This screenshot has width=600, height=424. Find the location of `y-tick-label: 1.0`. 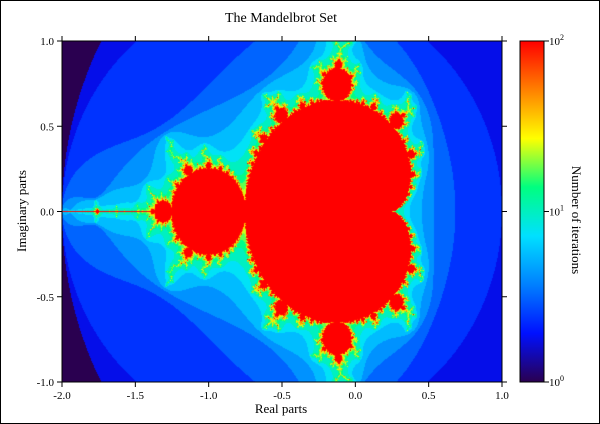

y-tick-label: 1.0 is located at coordinates (47, 42).